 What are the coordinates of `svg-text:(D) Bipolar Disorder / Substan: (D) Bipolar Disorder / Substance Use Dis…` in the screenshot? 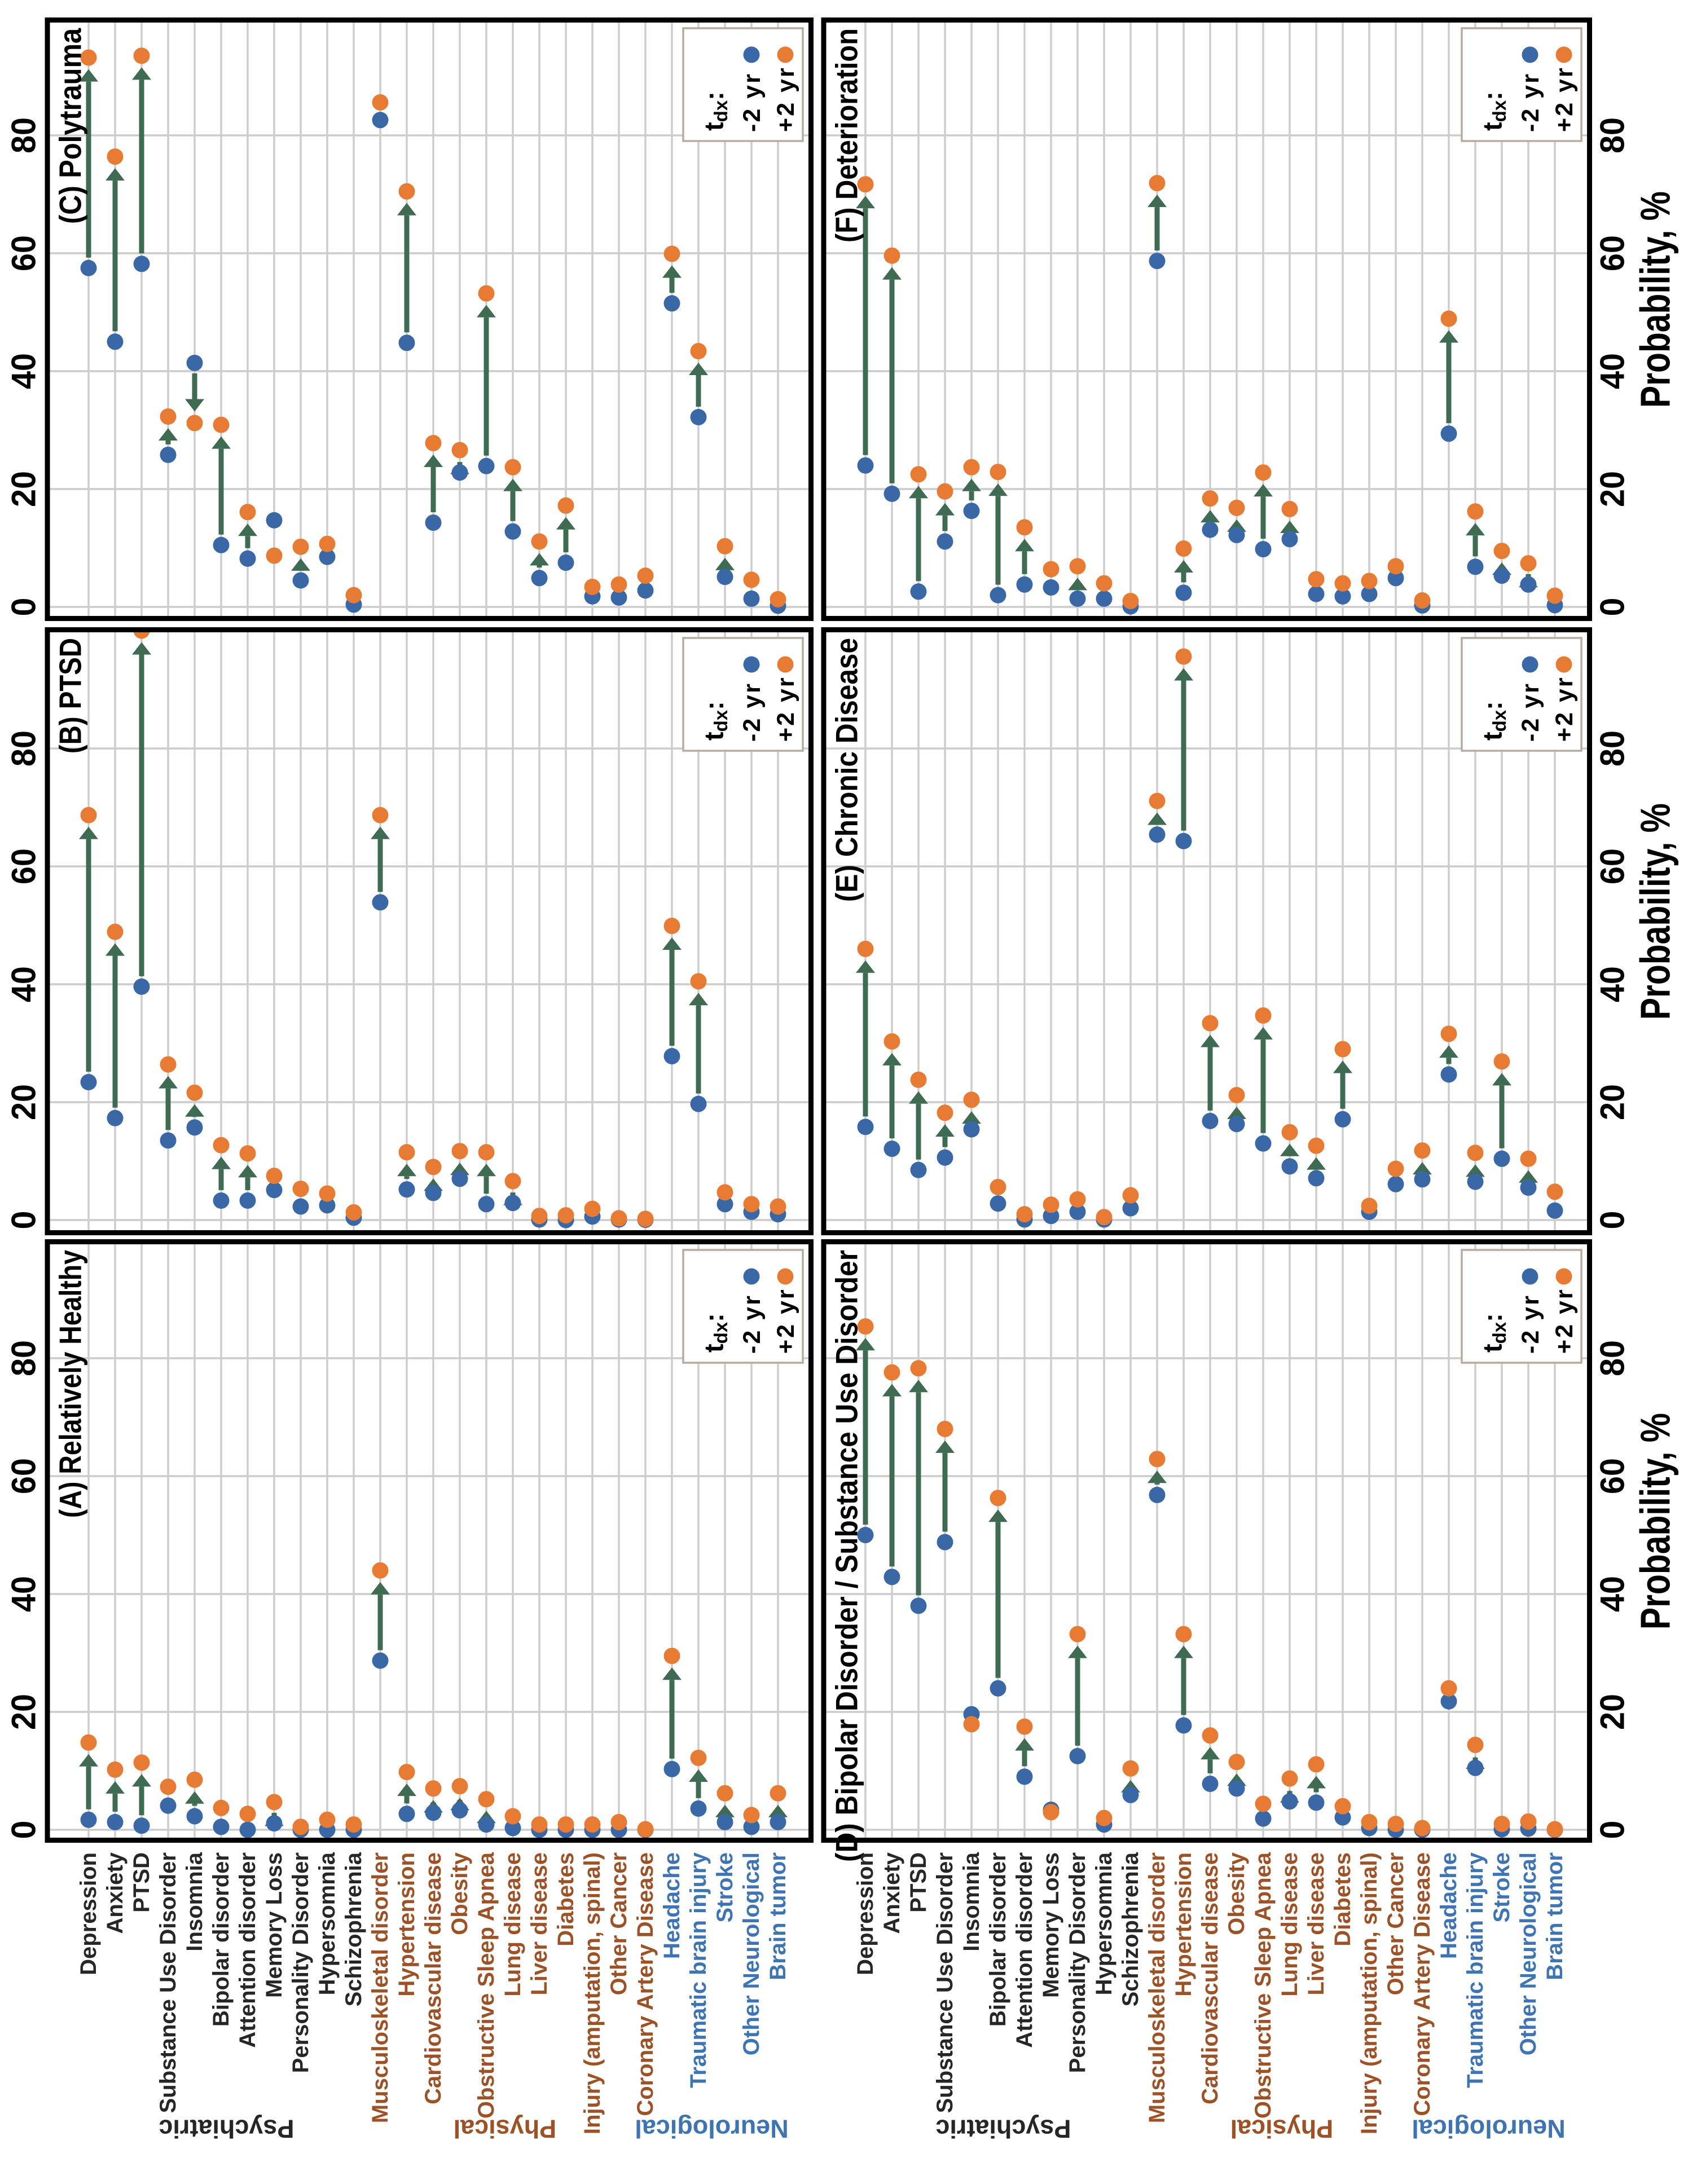 It's located at (846, 1556).